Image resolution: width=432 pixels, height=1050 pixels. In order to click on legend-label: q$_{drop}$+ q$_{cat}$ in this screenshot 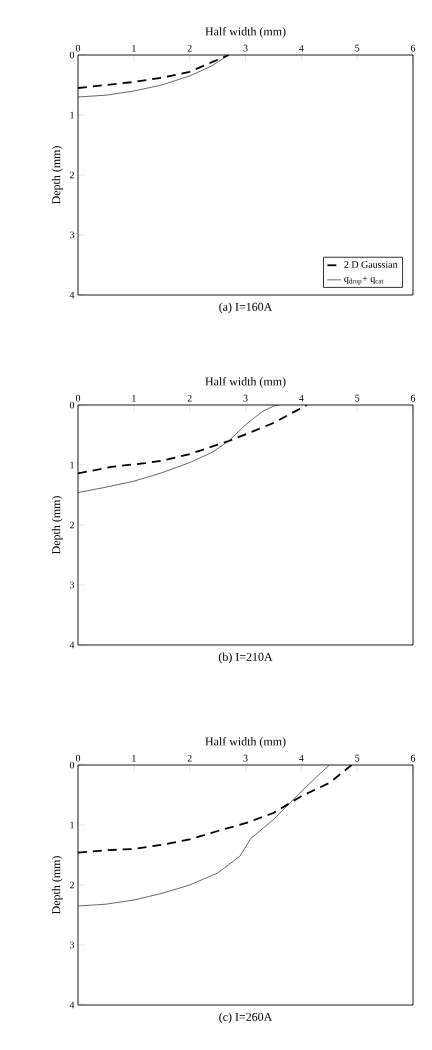, I will do `click(364, 280)`.